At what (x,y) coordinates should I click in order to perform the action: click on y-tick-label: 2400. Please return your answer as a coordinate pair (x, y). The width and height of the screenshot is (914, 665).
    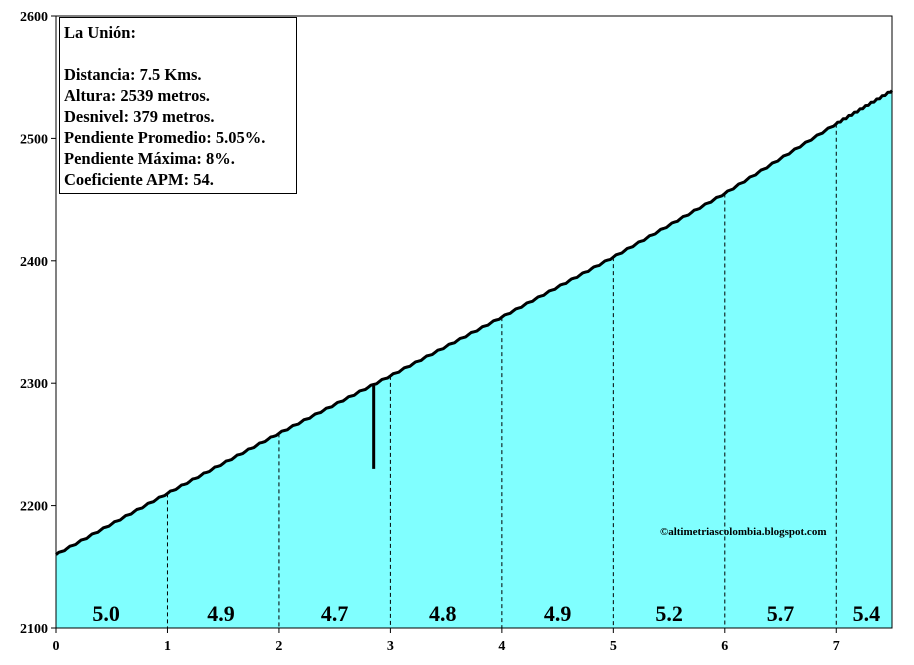
    Looking at the image, I should click on (34, 262).